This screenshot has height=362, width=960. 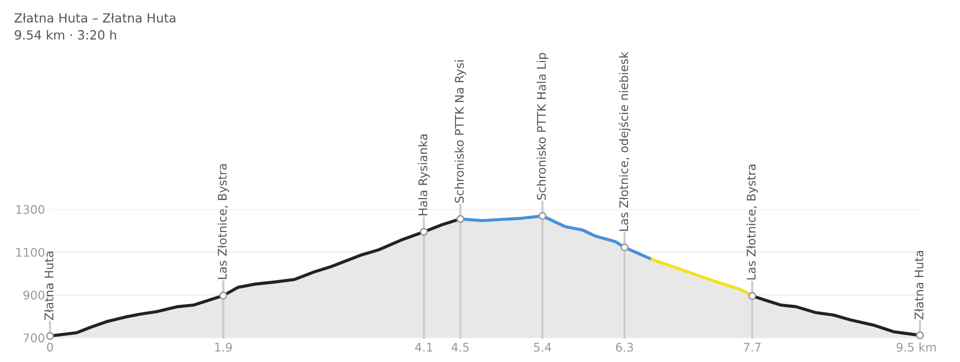 What do you see at coordinates (624, 141) in the screenshot?
I see `ref-line-label: Las Złotnice, odejście niebiesk` at bounding box center [624, 141].